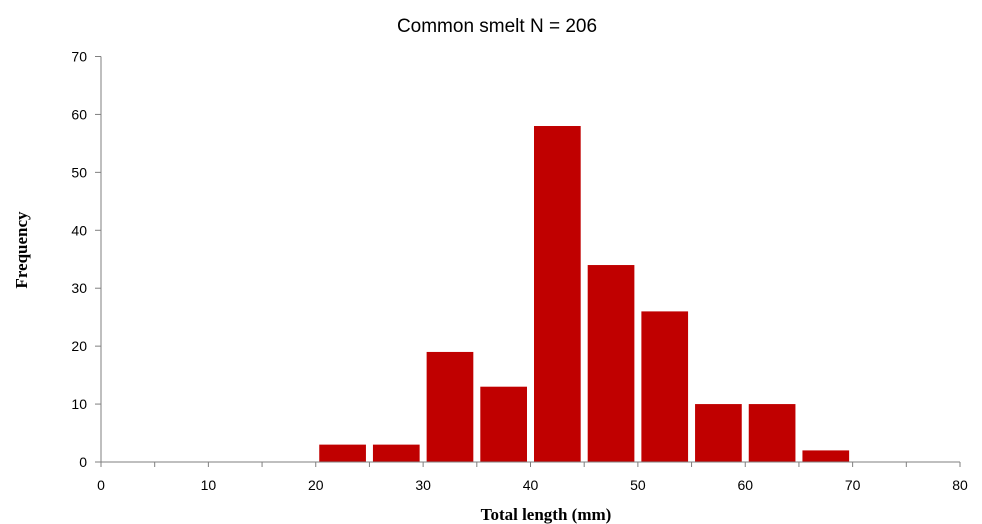  I want to click on x-tick-label-20: 20, so click(316, 485).